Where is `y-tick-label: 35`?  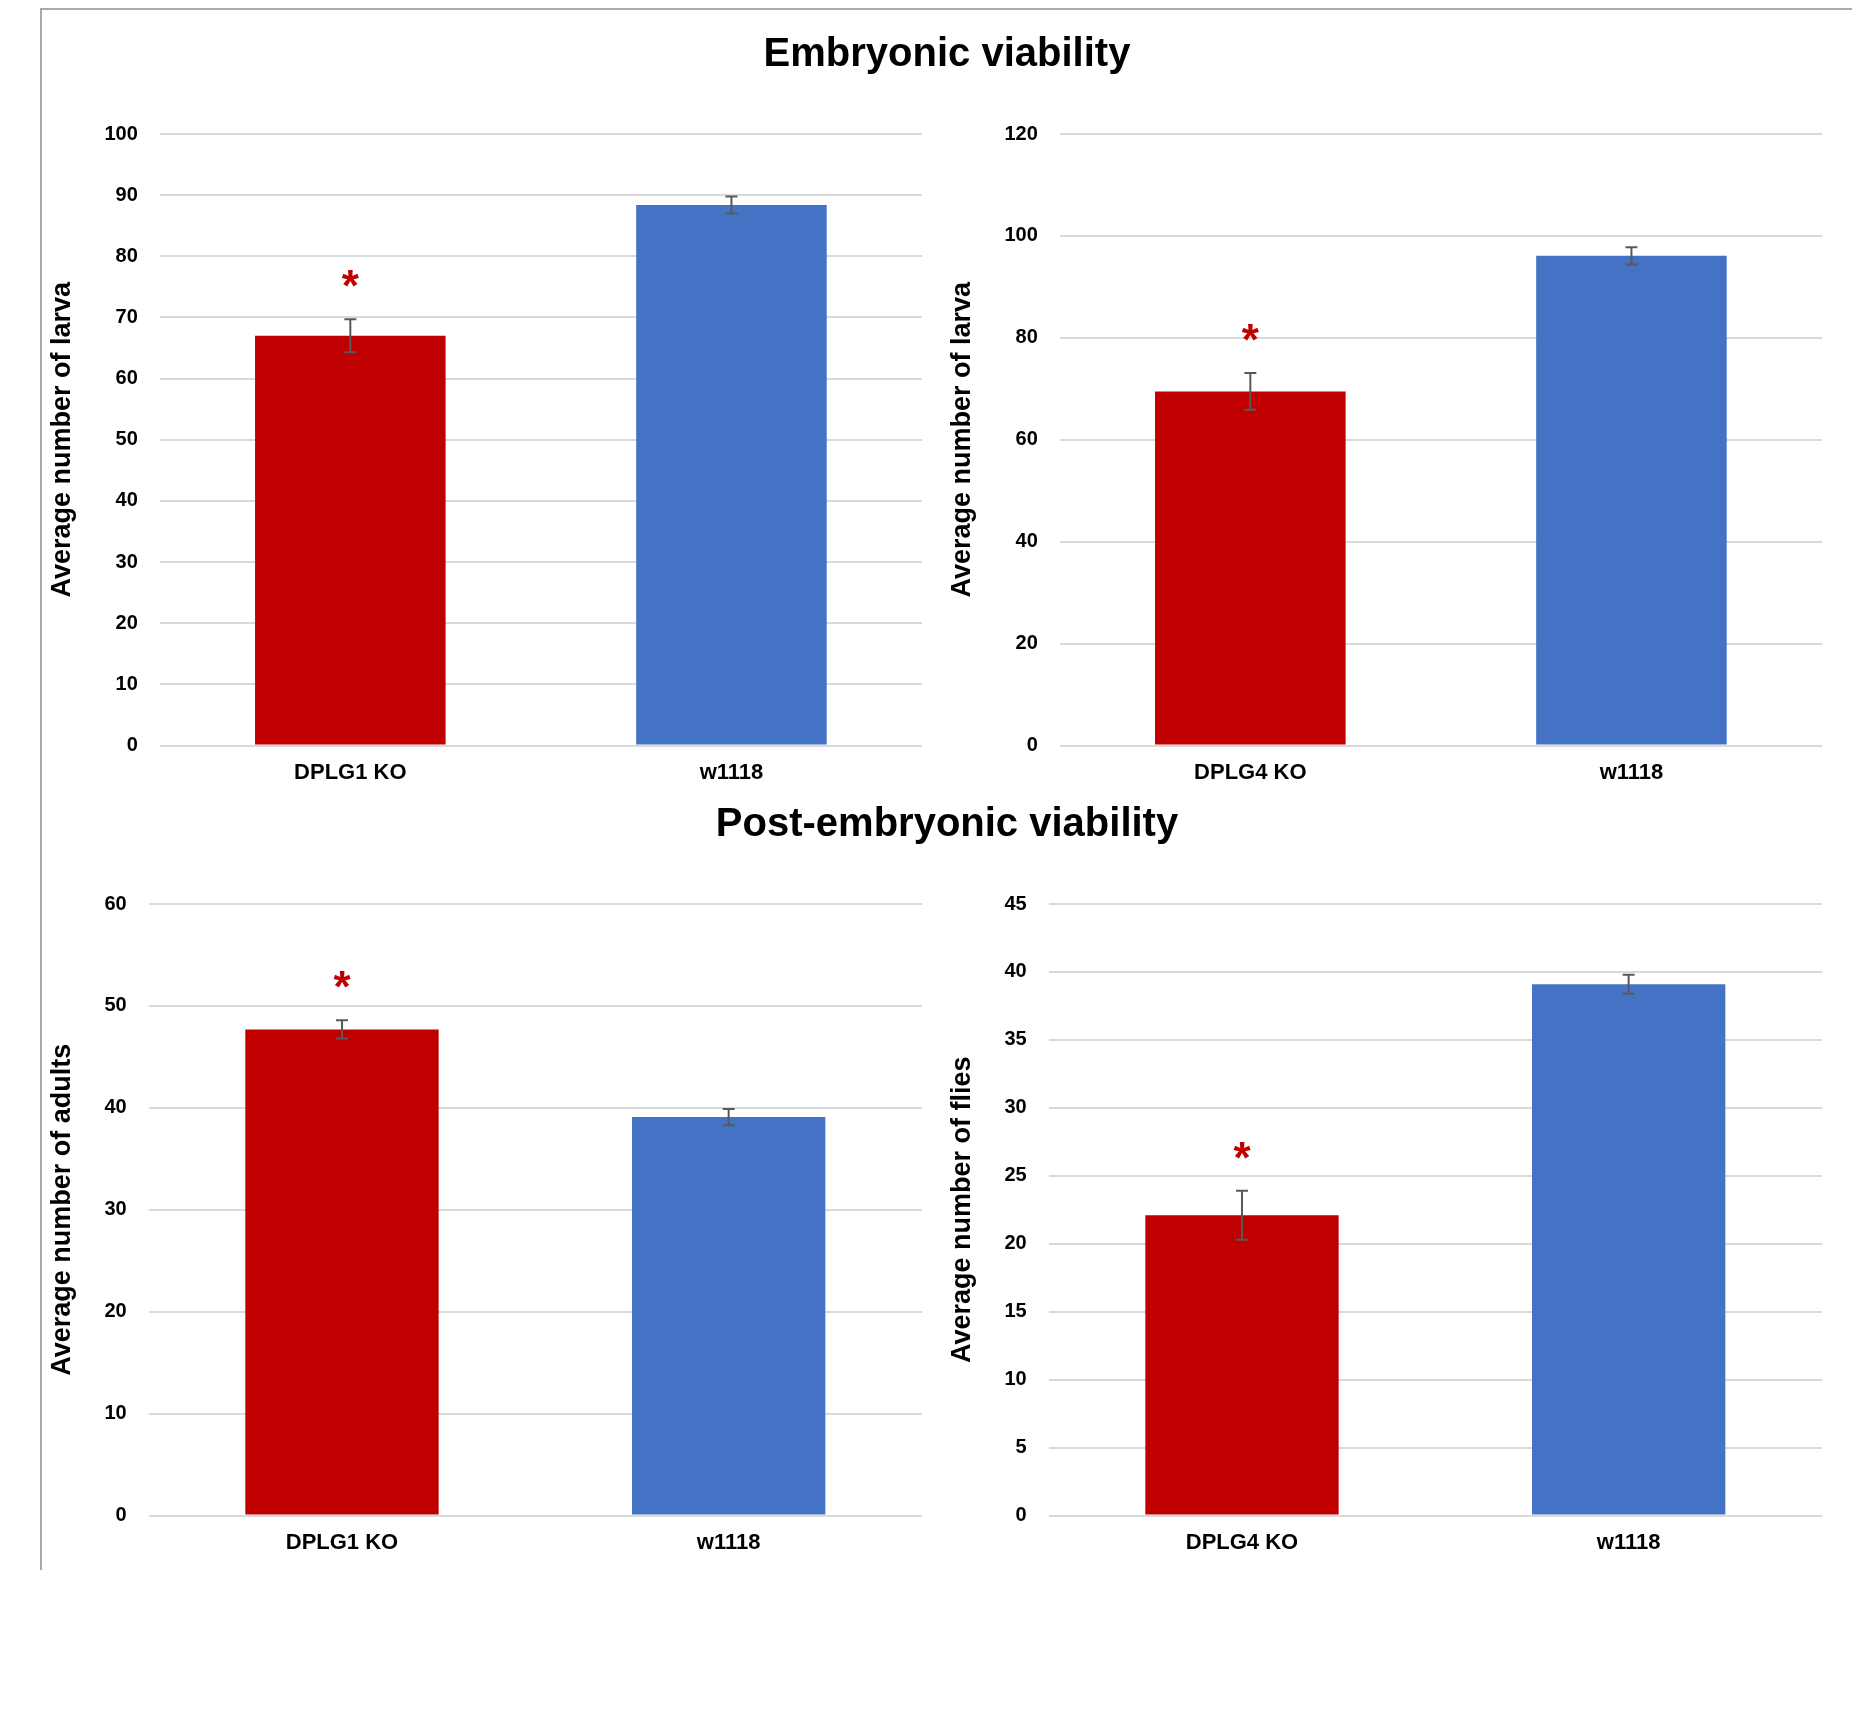
y-tick-label: 35 is located at coordinates (1015, 1038).